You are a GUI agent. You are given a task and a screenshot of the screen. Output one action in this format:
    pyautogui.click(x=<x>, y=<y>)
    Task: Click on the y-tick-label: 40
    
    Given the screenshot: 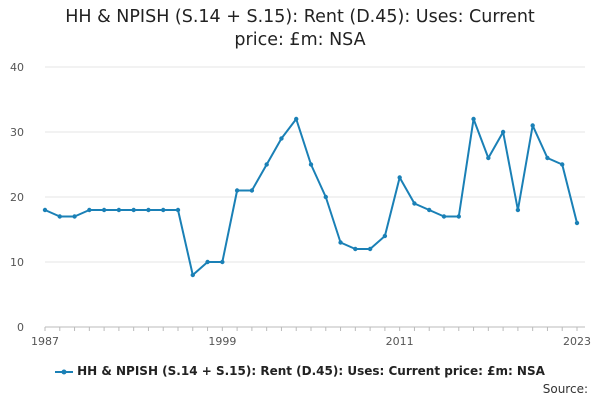 What is the action you would take?
    pyautogui.click(x=17, y=67)
    